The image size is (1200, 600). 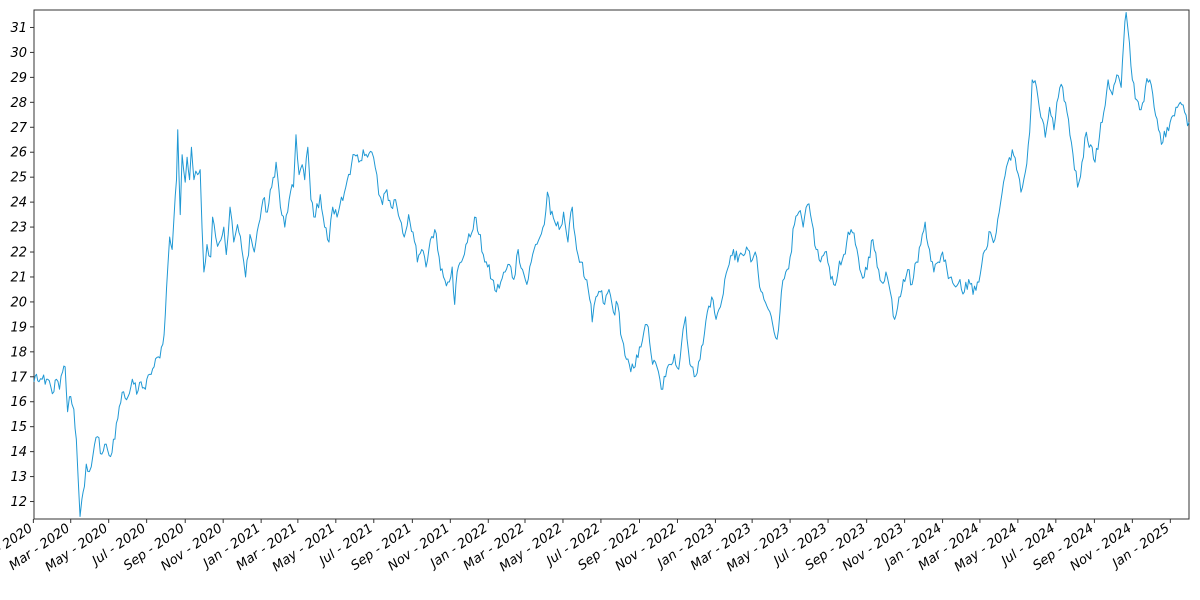 What do you see at coordinates (18, 228) in the screenshot?
I see `y-tick-label: 23` at bounding box center [18, 228].